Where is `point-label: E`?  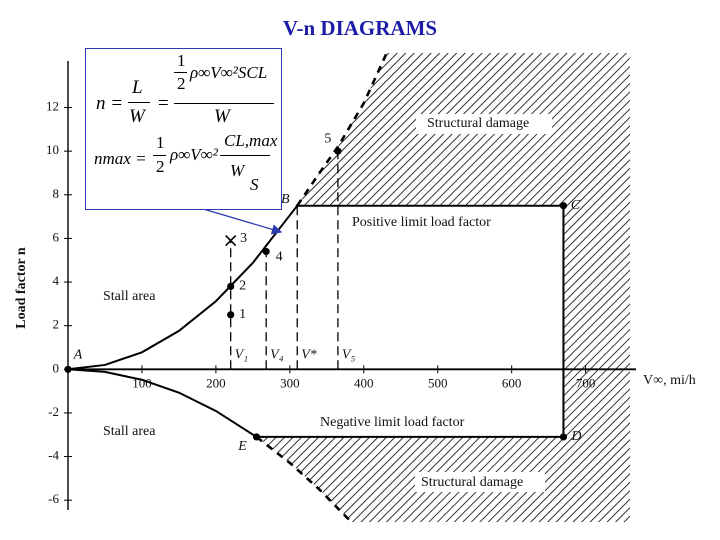 point-label: E is located at coordinates (242, 446).